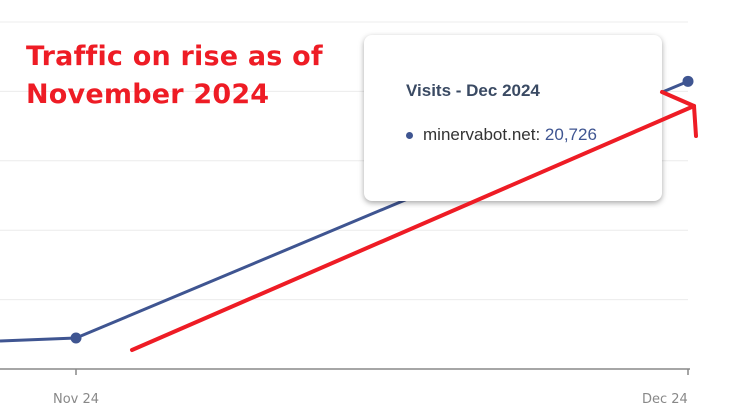 This screenshot has width=733, height=418. I want to click on tooltip-title: Visits - Dec 2024, so click(473, 90).